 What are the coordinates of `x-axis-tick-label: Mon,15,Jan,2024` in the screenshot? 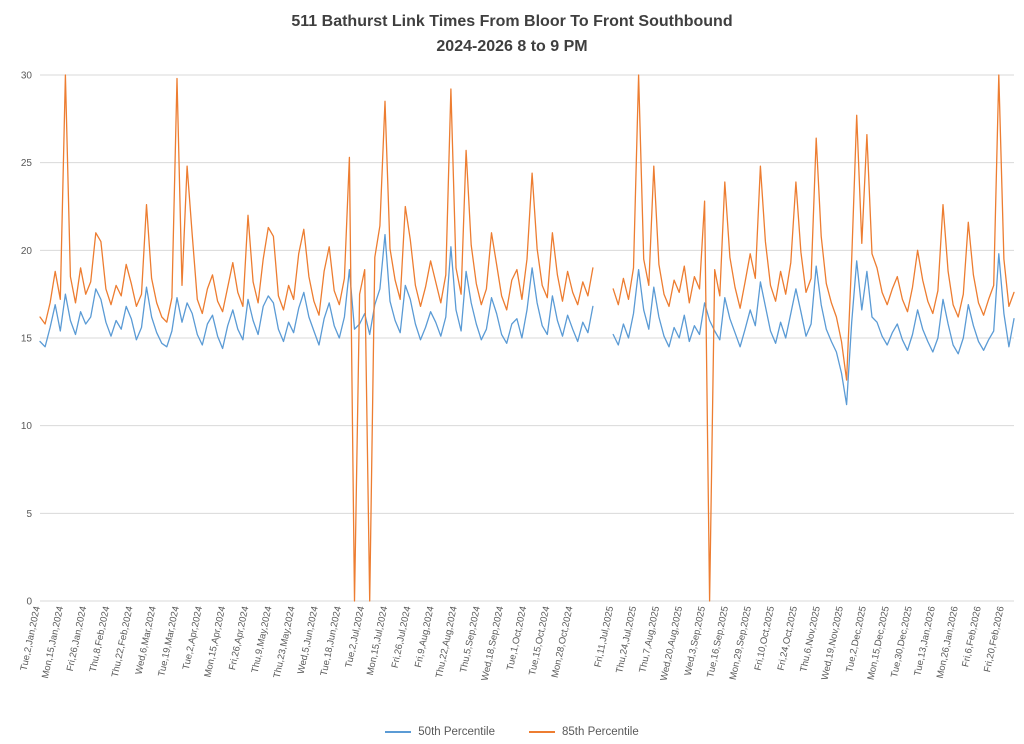 It's located at (53, 642).